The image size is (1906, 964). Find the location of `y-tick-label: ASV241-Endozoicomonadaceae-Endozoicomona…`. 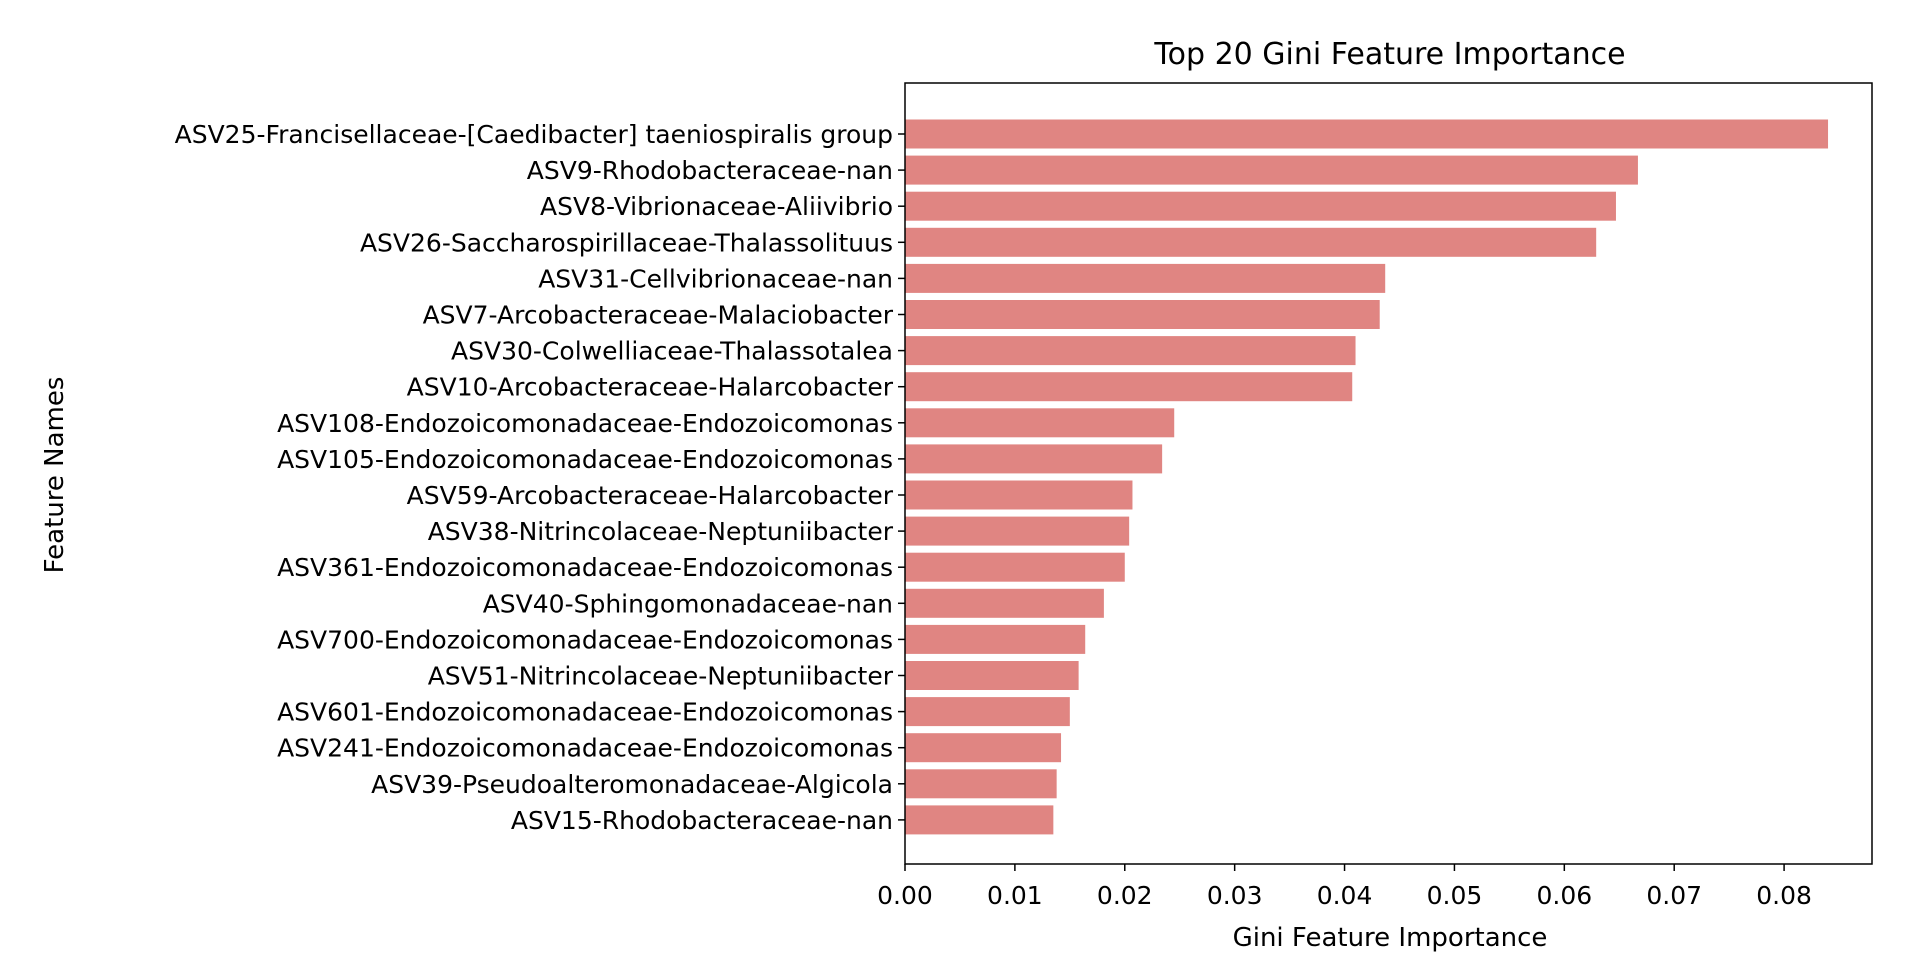

y-tick-label: ASV241-Endozoicomonadaceae-Endozoicomona… is located at coordinates (585, 748).